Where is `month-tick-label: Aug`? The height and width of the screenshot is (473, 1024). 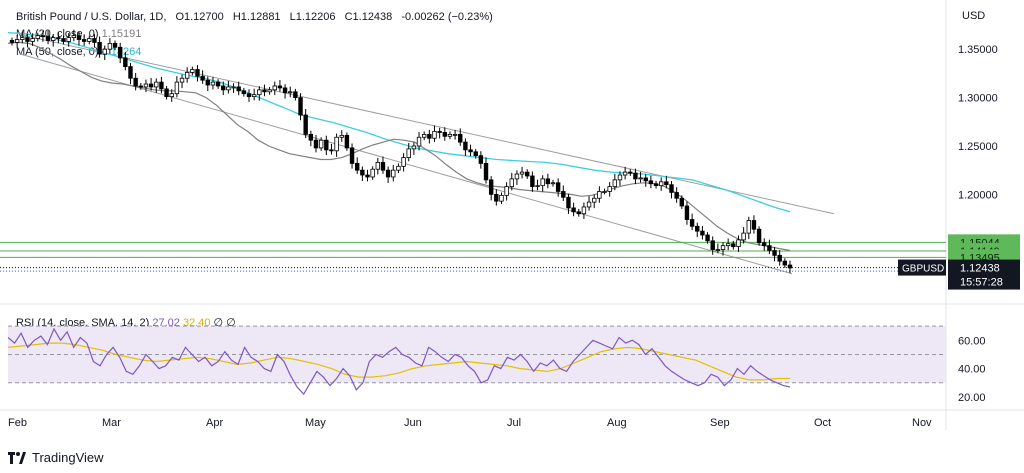
month-tick-label: Aug is located at coordinates (617, 423).